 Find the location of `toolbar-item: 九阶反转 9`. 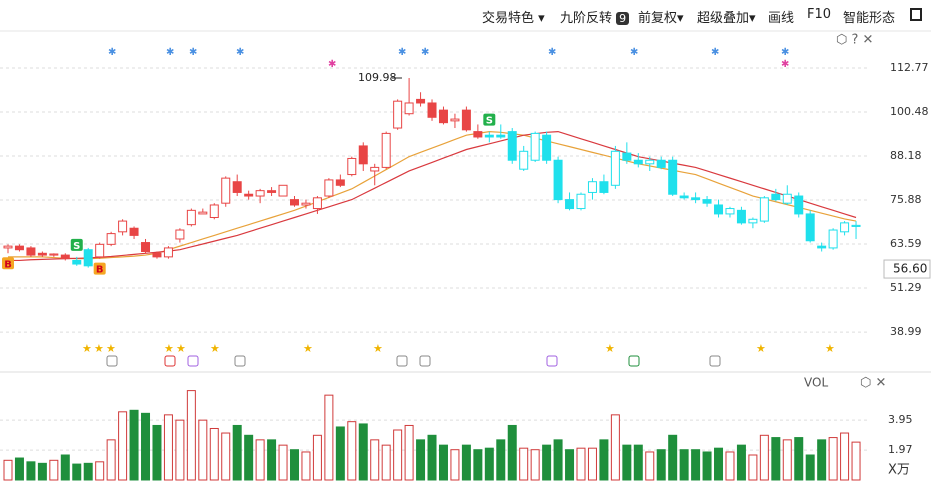

toolbar-item: 九阶反转 9 is located at coordinates (595, 16).